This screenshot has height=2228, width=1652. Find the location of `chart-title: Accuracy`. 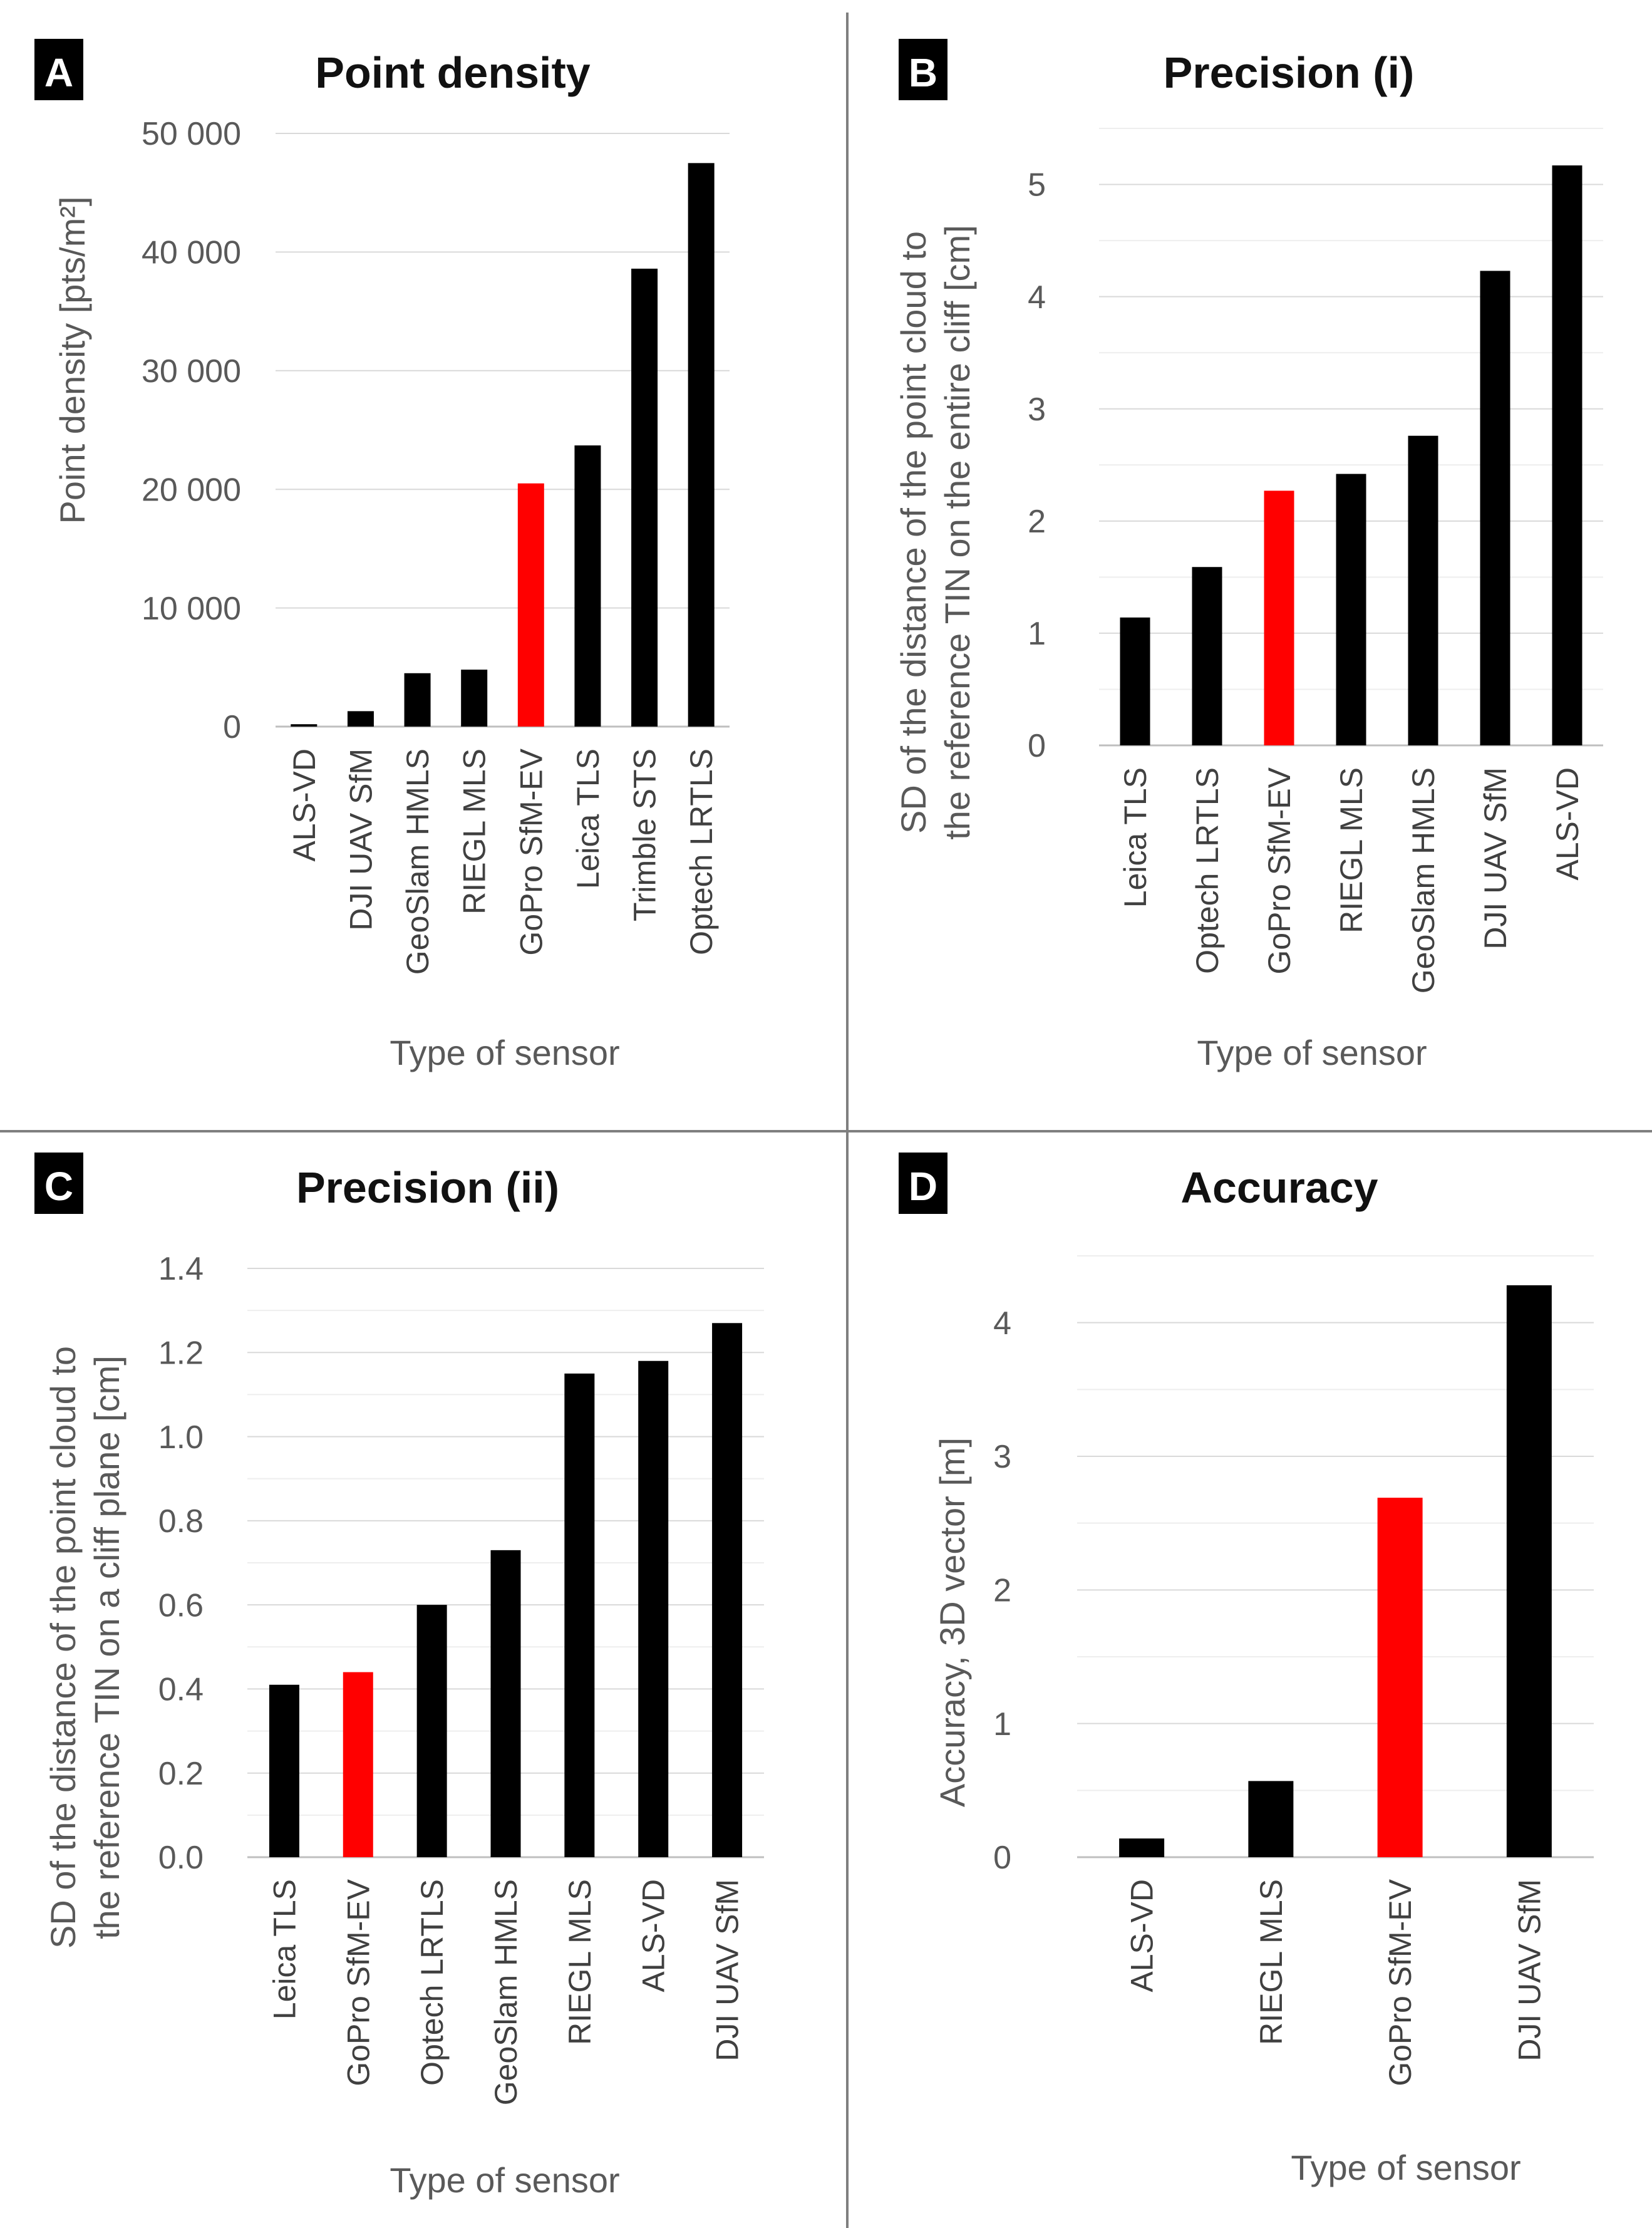

chart-title: Accuracy is located at coordinates (1279, 1187).